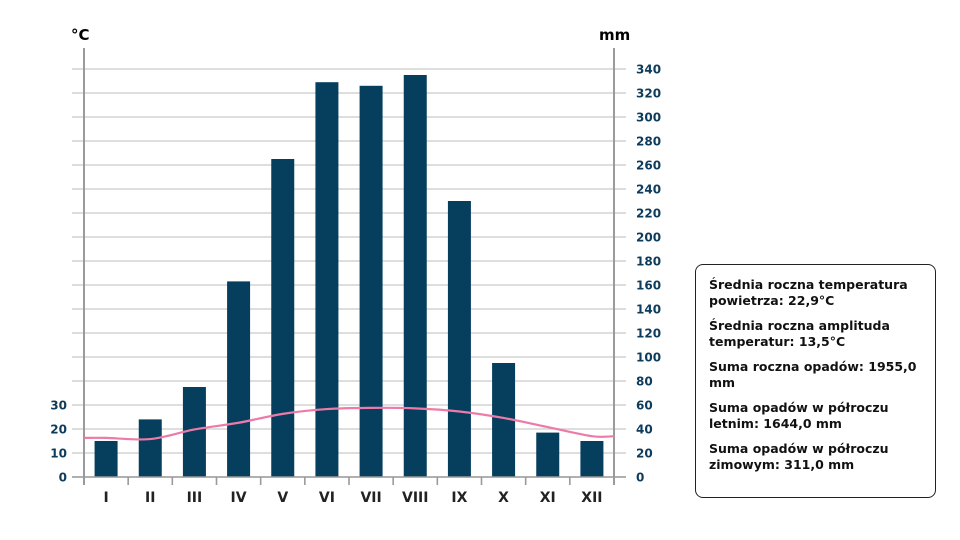 This screenshot has width=960, height=540. What do you see at coordinates (503, 498) in the screenshot?
I see `month-label: X` at bounding box center [503, 498].